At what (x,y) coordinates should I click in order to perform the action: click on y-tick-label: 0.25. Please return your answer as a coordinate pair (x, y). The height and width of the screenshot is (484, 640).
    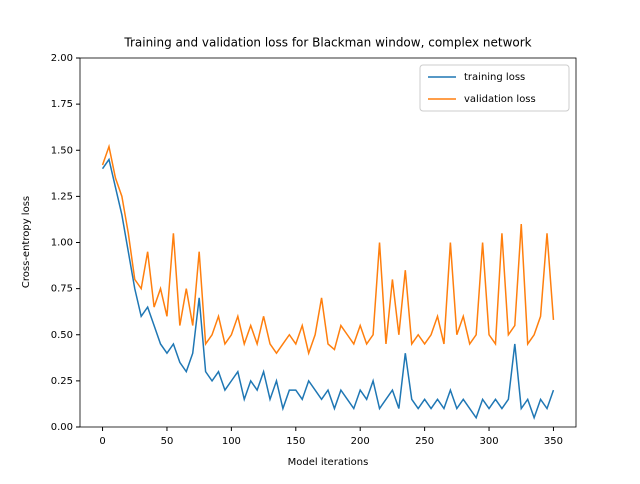
    Looking at the image, I should click on (62, 381).